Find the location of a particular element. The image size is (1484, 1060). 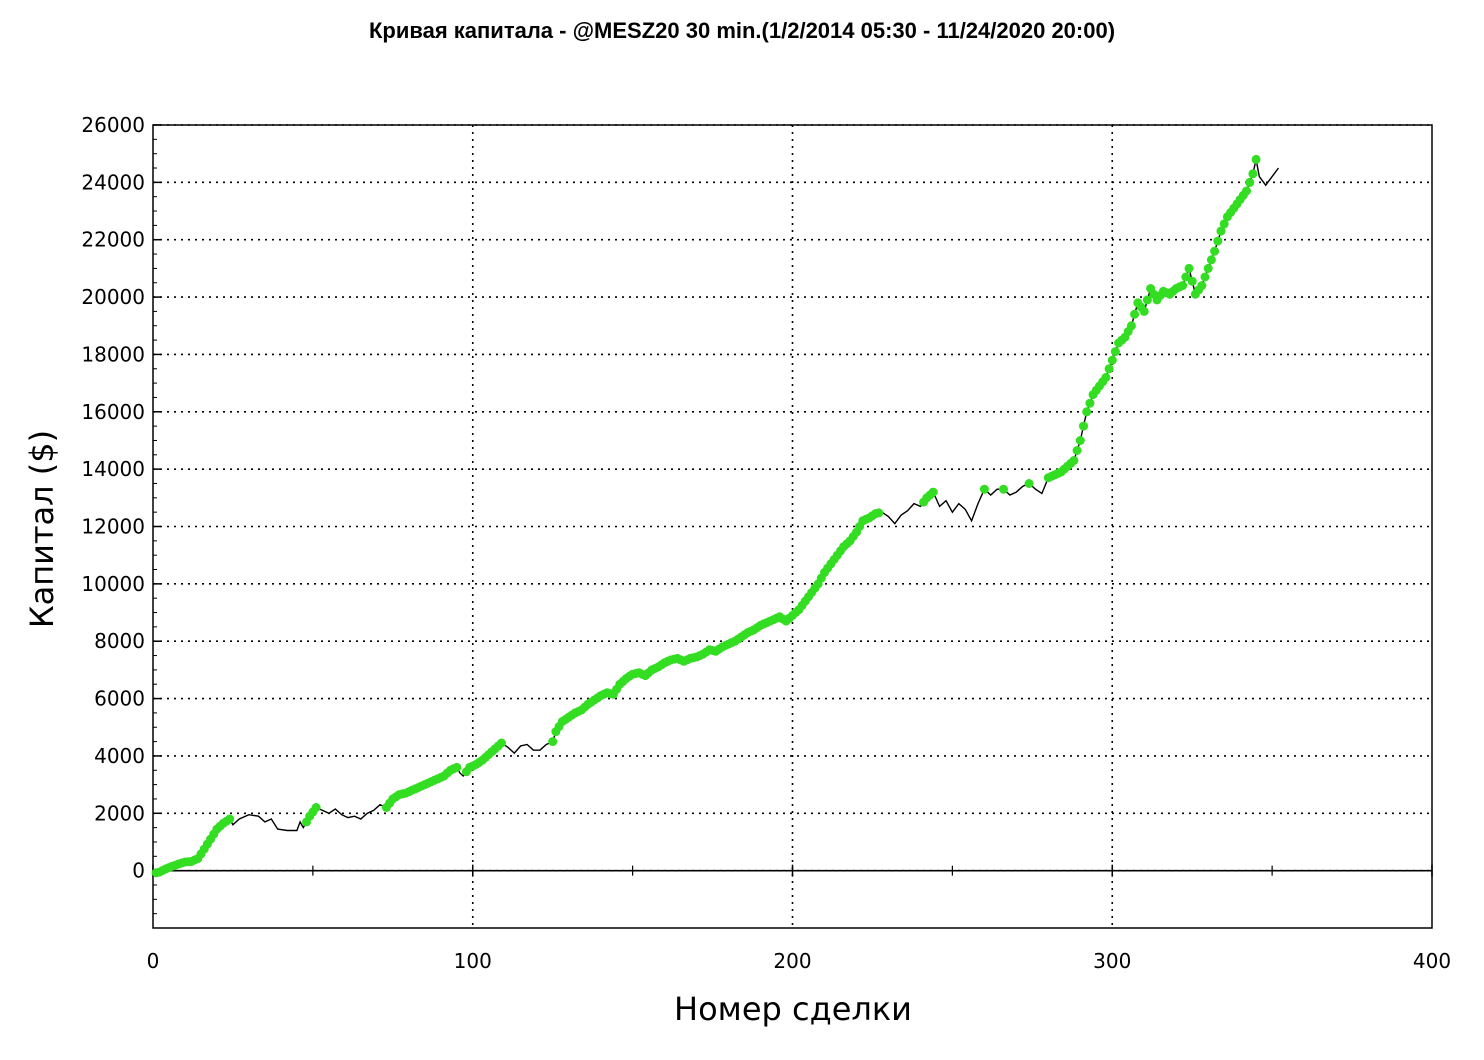

y-tick-label: 2000 is located at coordinates (119, 813).